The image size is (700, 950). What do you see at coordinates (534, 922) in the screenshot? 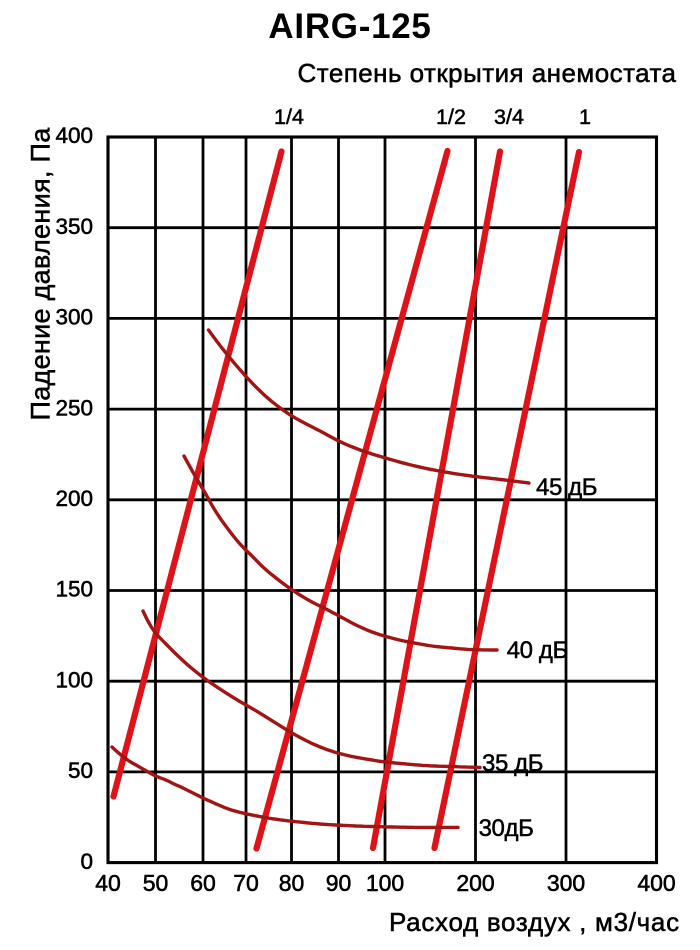
I see `svg-text: Расход воздух , м3/час` at bounding box center [534, 922].